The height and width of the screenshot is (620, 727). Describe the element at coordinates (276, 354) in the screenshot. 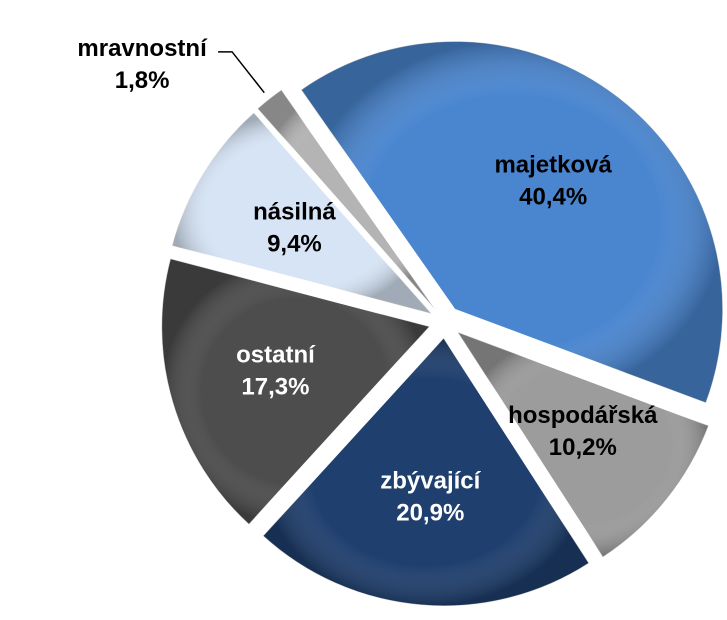

I see `slice-label: ostatní` at that location.